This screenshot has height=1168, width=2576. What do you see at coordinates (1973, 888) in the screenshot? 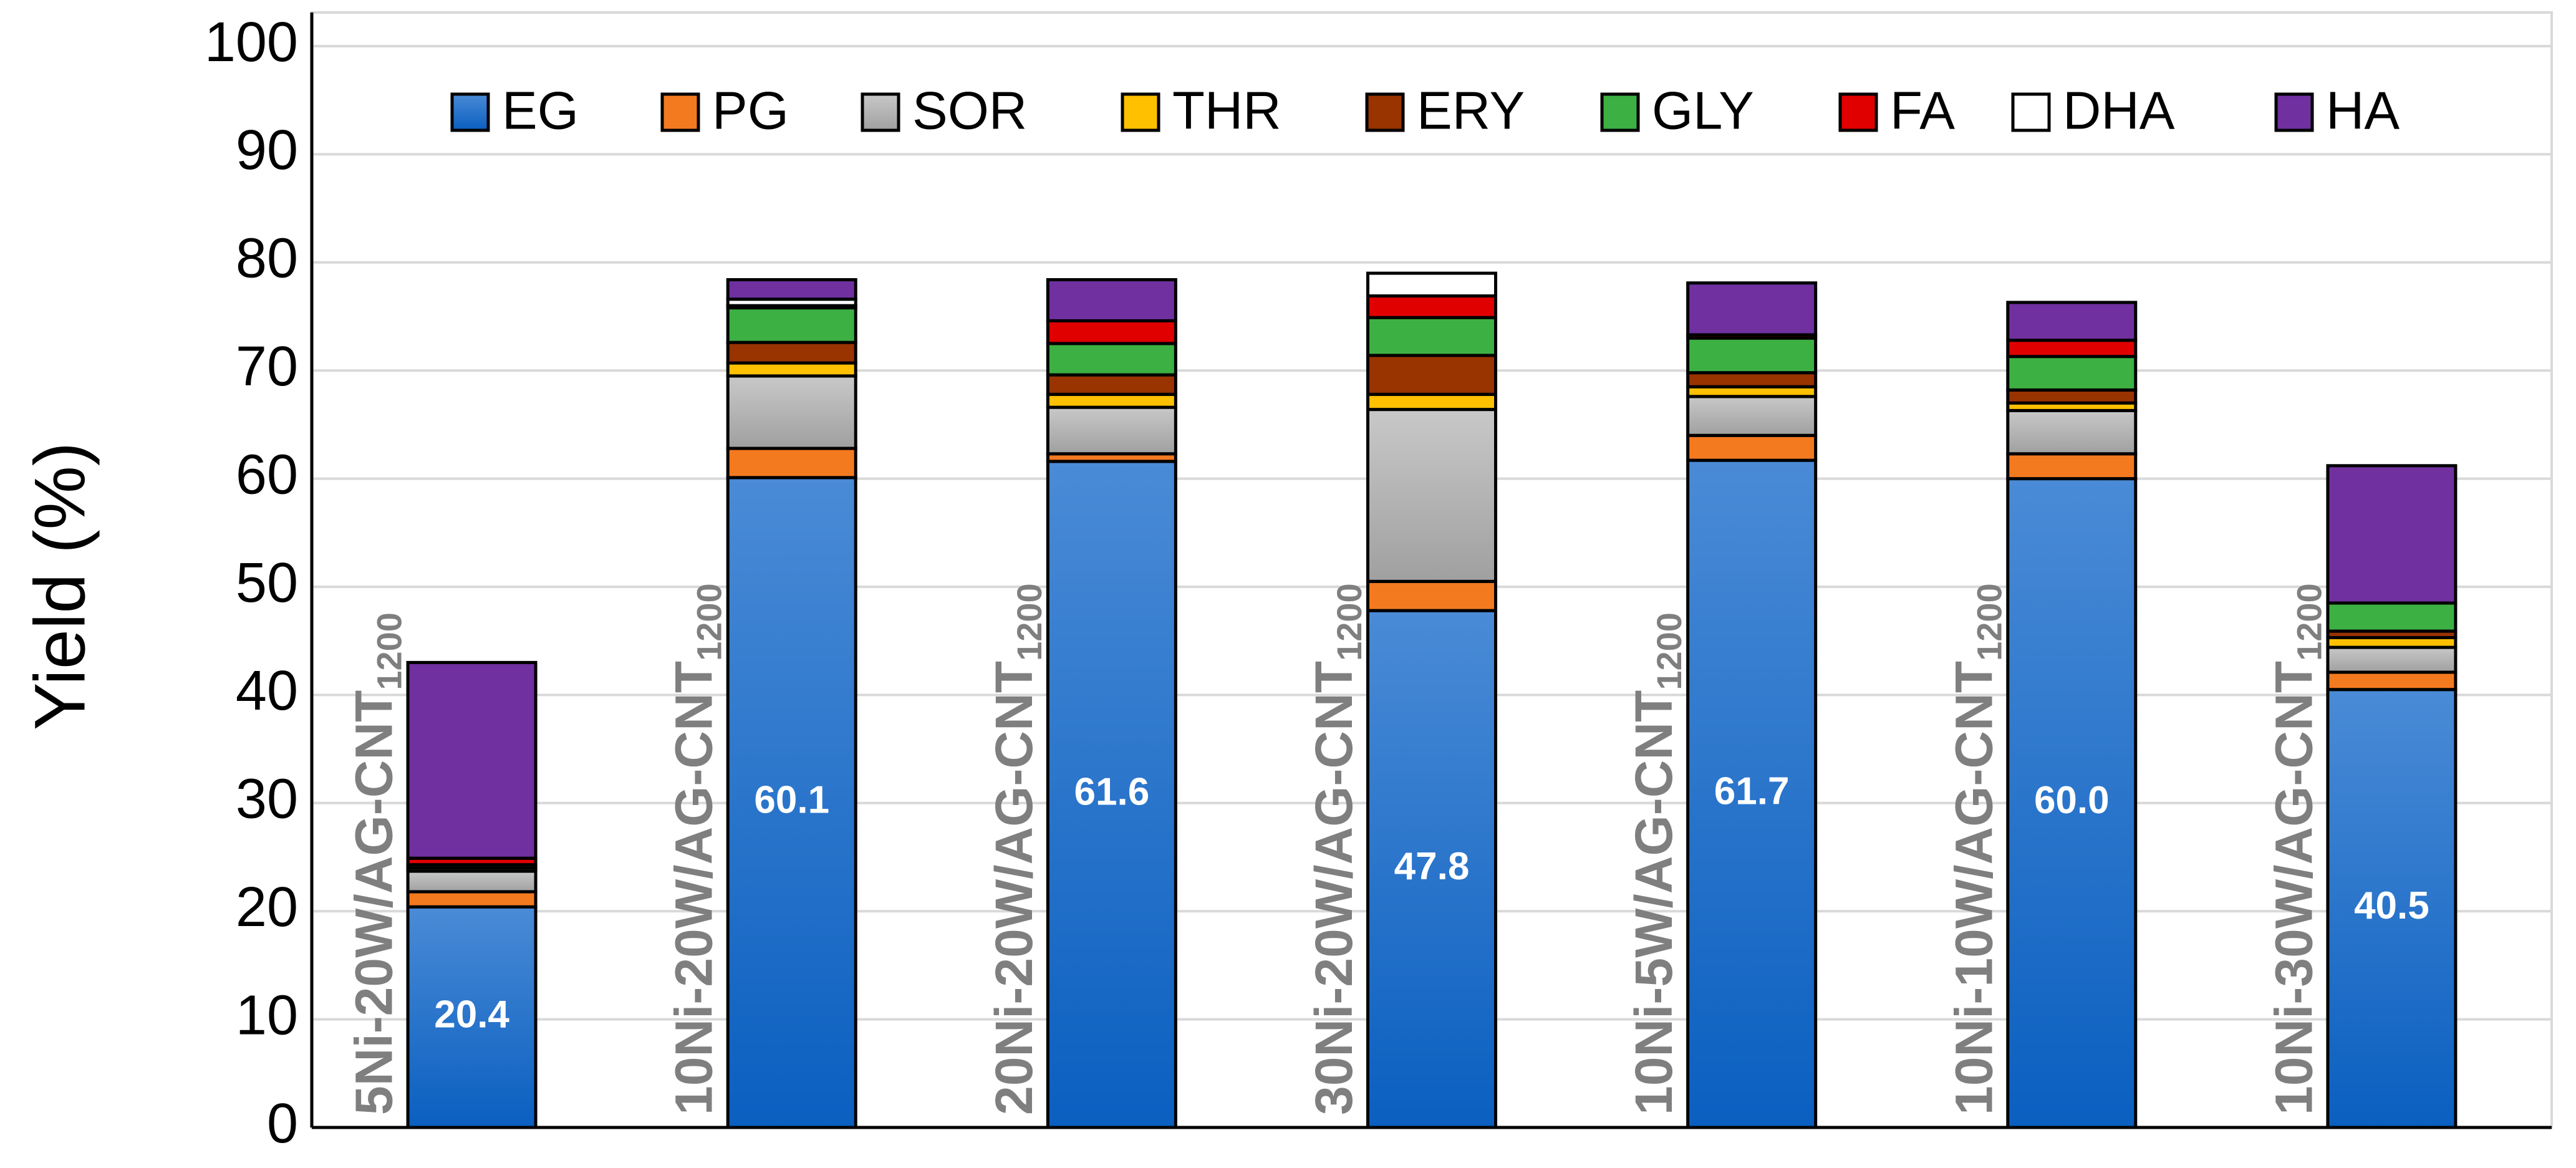
I see `category-name: 10Ni-10W/AG-CNT` at bounding box center [1973, 888].